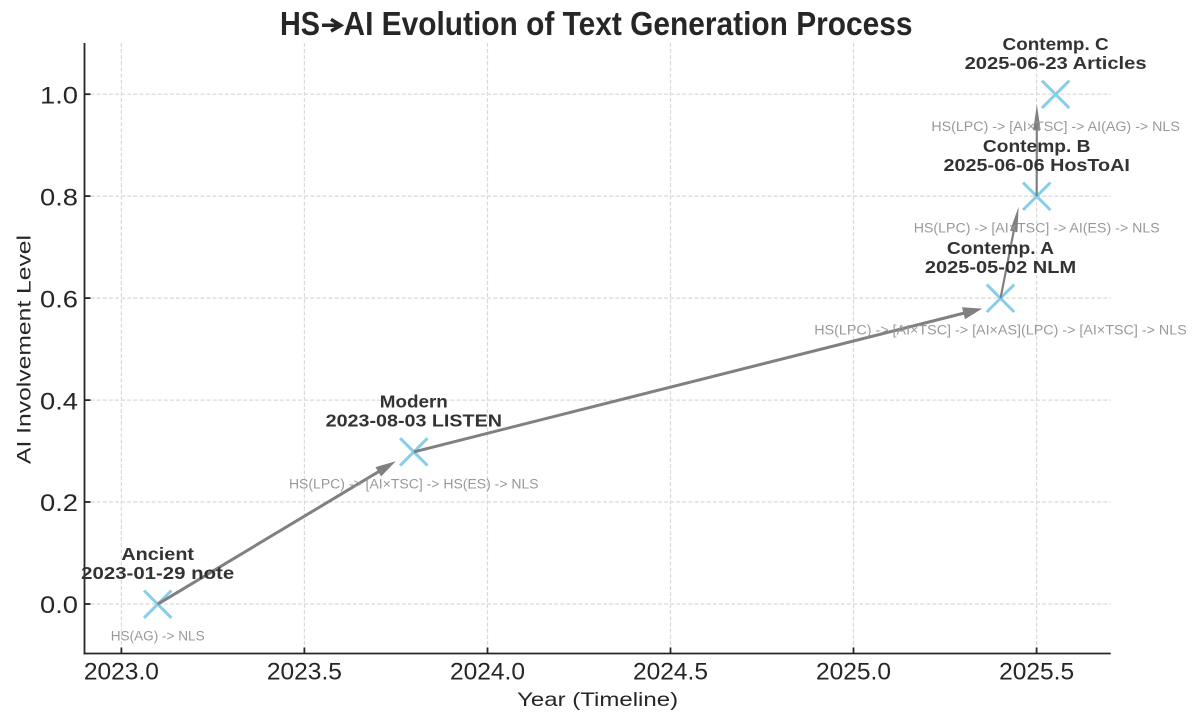 Image resolution: width=1200 pixels, height=726 pixels. Describe the element at coordinates (414, 484) in the screenshot. I see `svg-text:HS(LPC) -> [AI×TSC] -> HS(ES): HS(LPC) -> [AI×TSC] -> HS(ES) -> NLS` at that location.